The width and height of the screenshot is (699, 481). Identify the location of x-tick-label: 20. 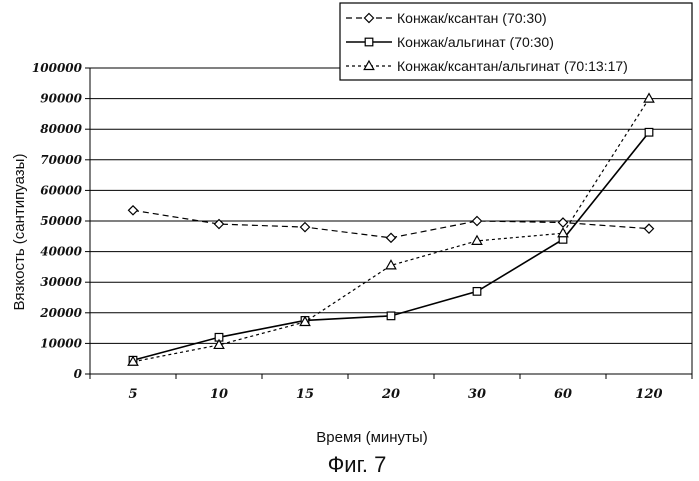
(390, 394).